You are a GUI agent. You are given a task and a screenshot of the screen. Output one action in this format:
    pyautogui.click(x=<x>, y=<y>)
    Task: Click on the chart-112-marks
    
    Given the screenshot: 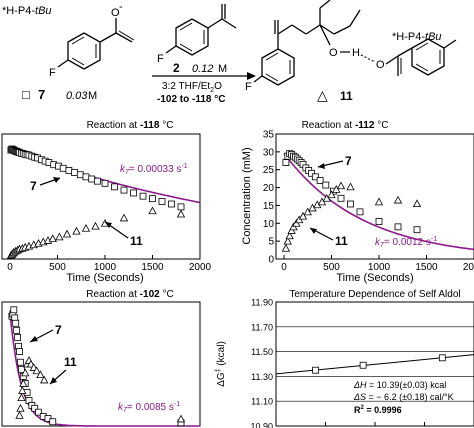 What is the action you would take?
    pyautogui.click(x=351, y=201)
    